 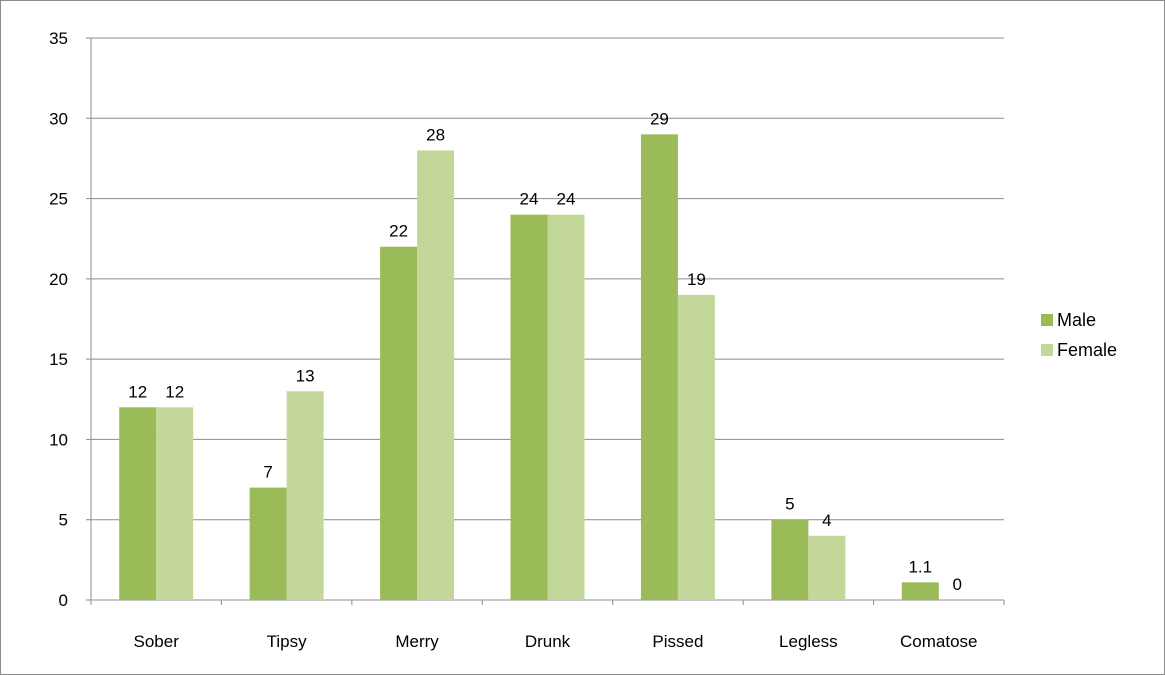 What do you see at coordinates (58, 439) in the screenshot?
I see `y-tick-label: 10` at bounding box center [58, 439].